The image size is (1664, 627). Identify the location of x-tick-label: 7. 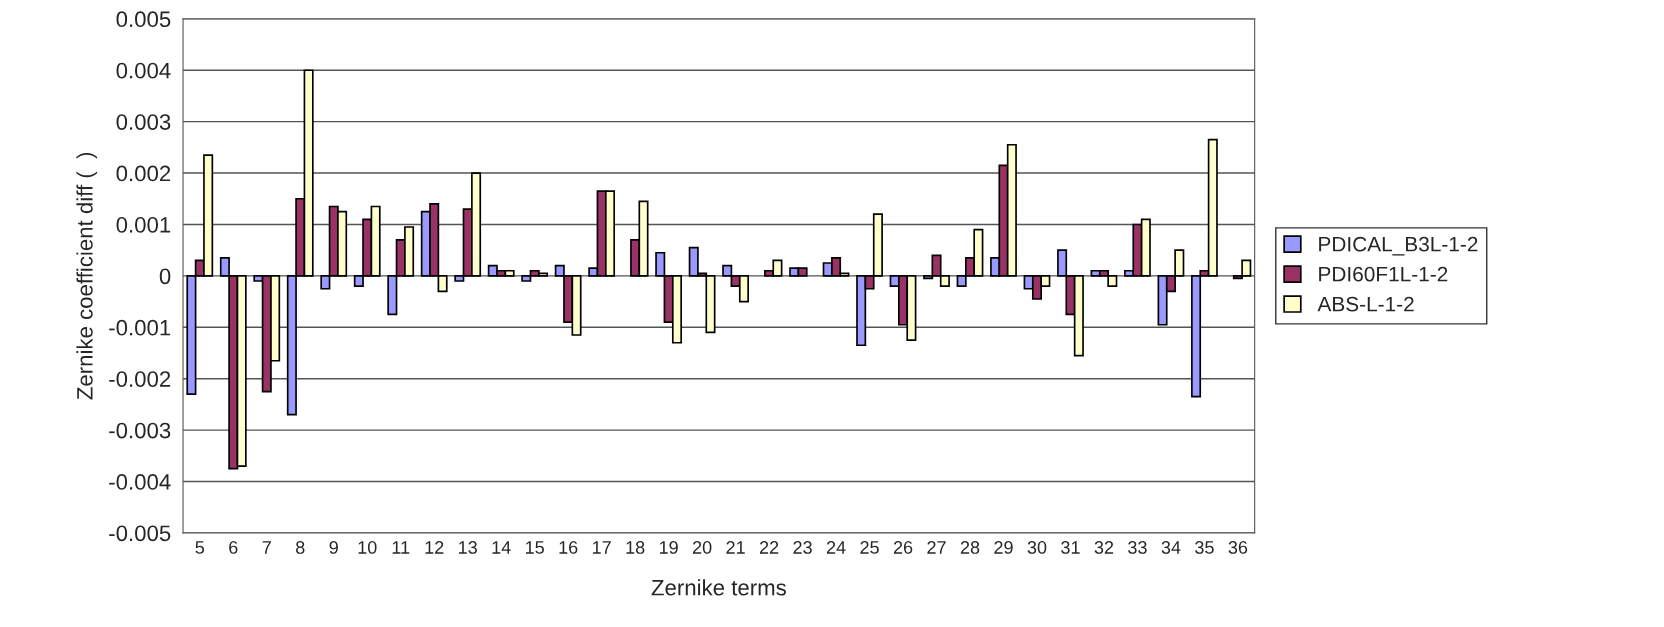
(266, 547).